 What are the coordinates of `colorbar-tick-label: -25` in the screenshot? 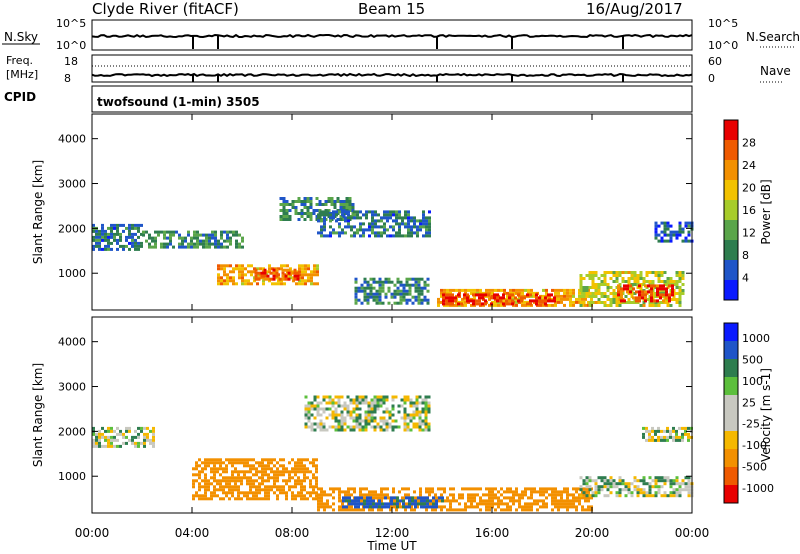 It's located at (751, 424).